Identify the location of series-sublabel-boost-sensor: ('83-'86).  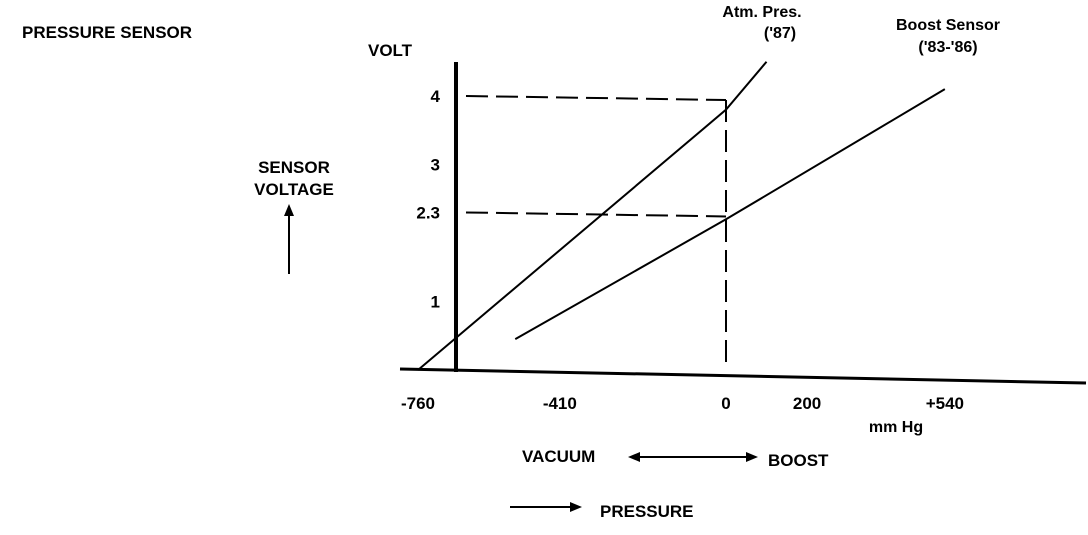
(947, 47).